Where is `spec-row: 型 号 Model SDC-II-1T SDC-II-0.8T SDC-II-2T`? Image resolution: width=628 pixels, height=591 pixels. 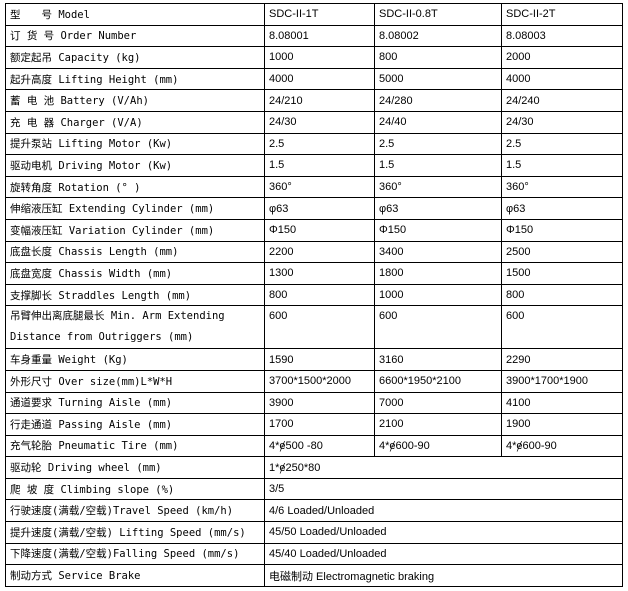 spec-row: 型 号 Model SDC-II-1T SDC-II-0.8T SDC-II-2T is located at coordinates (314, 14).